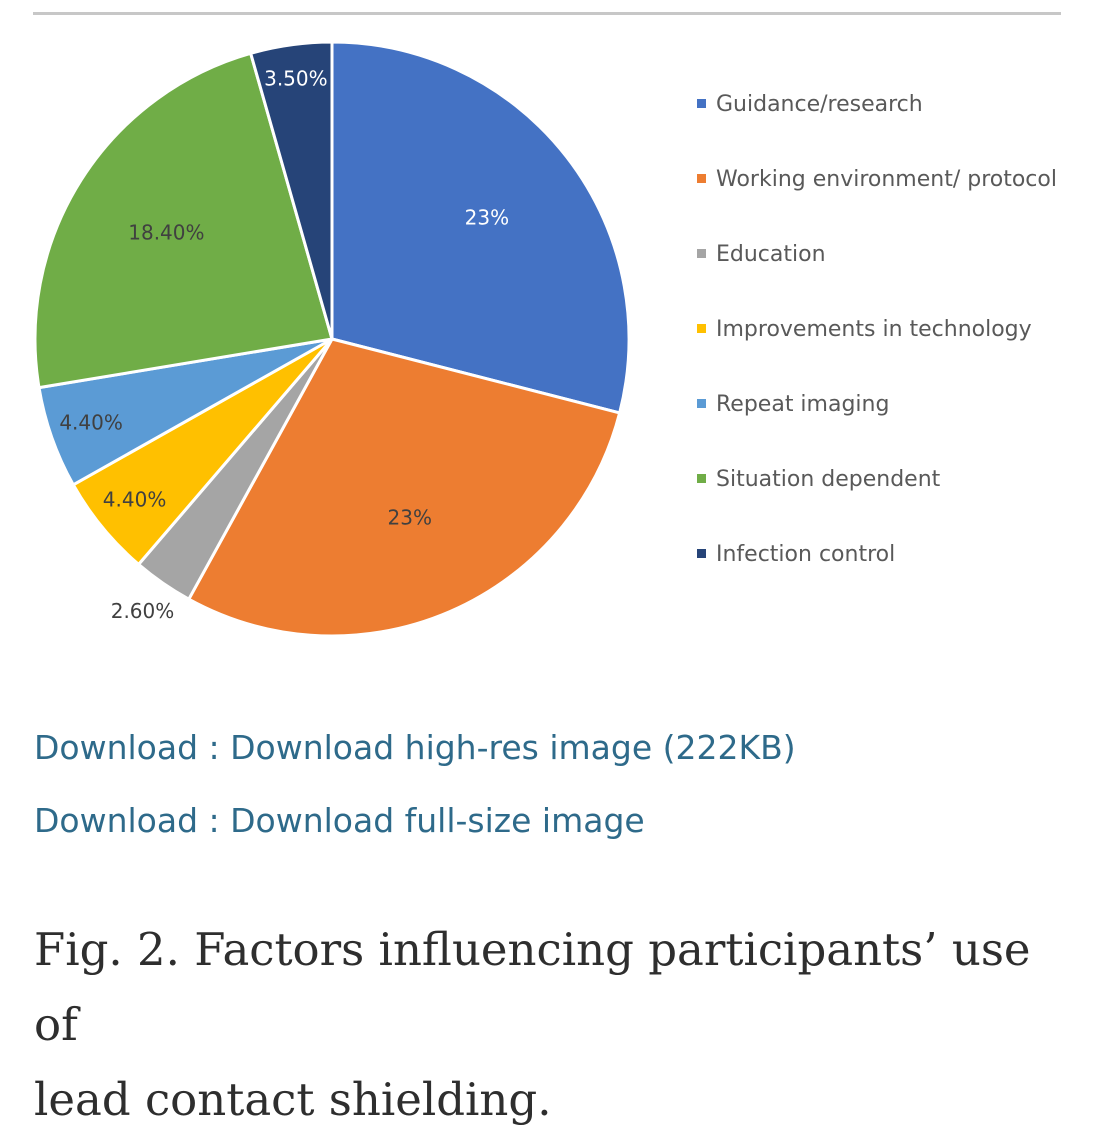  What do you see at coordinates (293, 1099) in the screenshot?
I see `caption-line-2: lead contact shielding.` at bounding box center [293, 1099].